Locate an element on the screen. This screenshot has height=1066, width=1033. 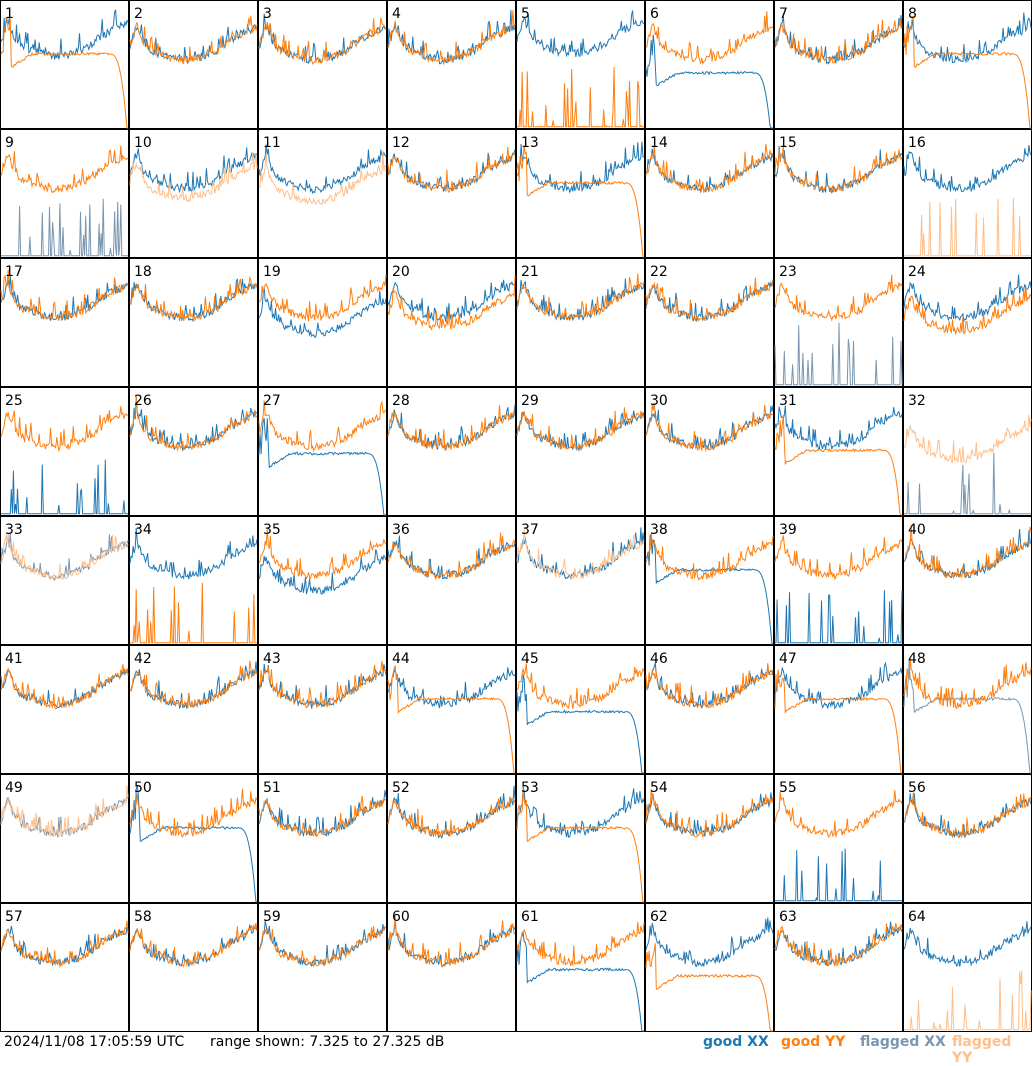
panel-54: 54 is located at coordinates (709, 838).